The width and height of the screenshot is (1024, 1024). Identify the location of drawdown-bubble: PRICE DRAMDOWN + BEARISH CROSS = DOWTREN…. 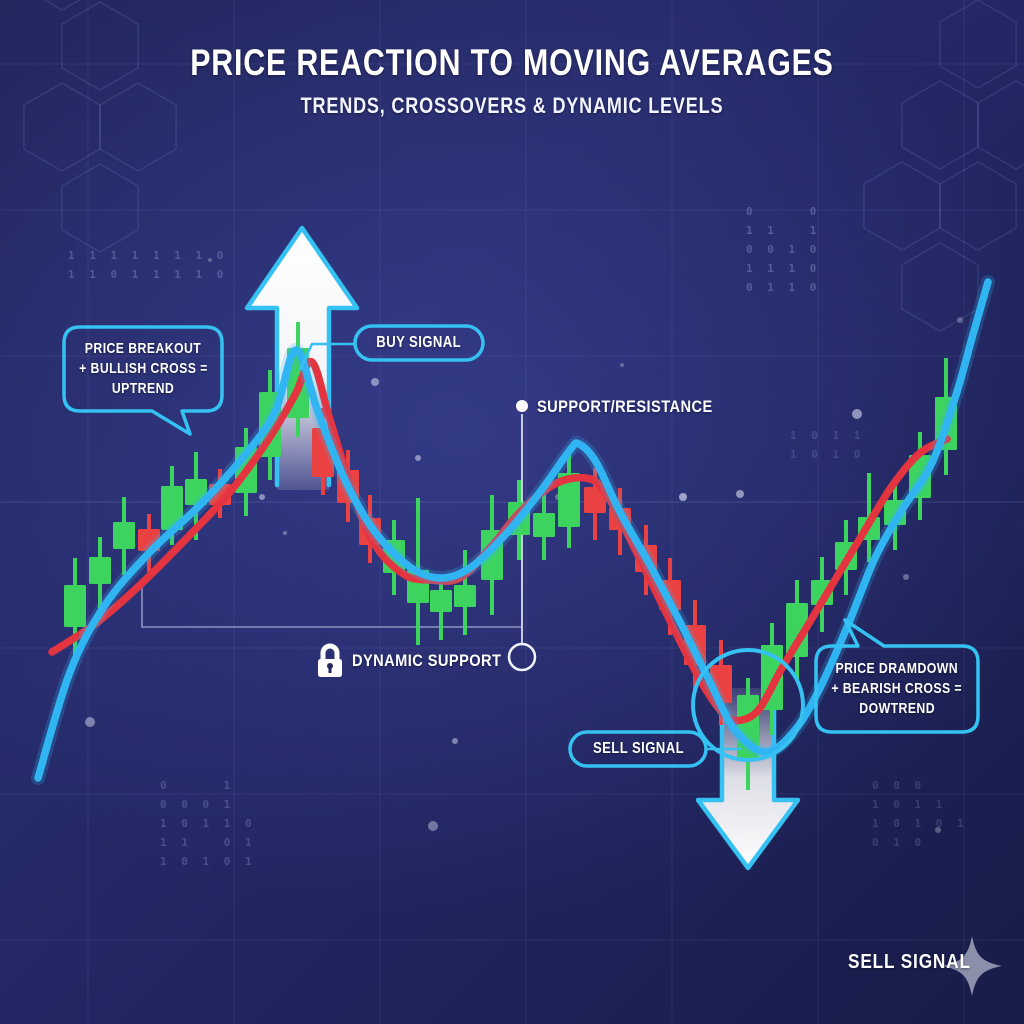
(897, 689).